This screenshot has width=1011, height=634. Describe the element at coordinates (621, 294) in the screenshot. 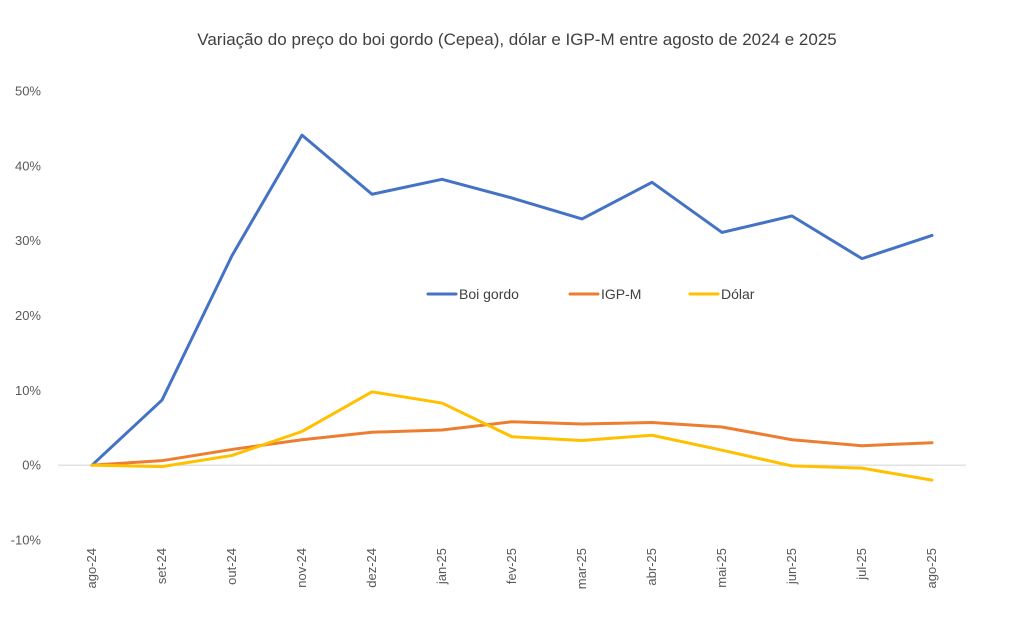

I see `legend-label-igp-m: IGP-M` at that location.